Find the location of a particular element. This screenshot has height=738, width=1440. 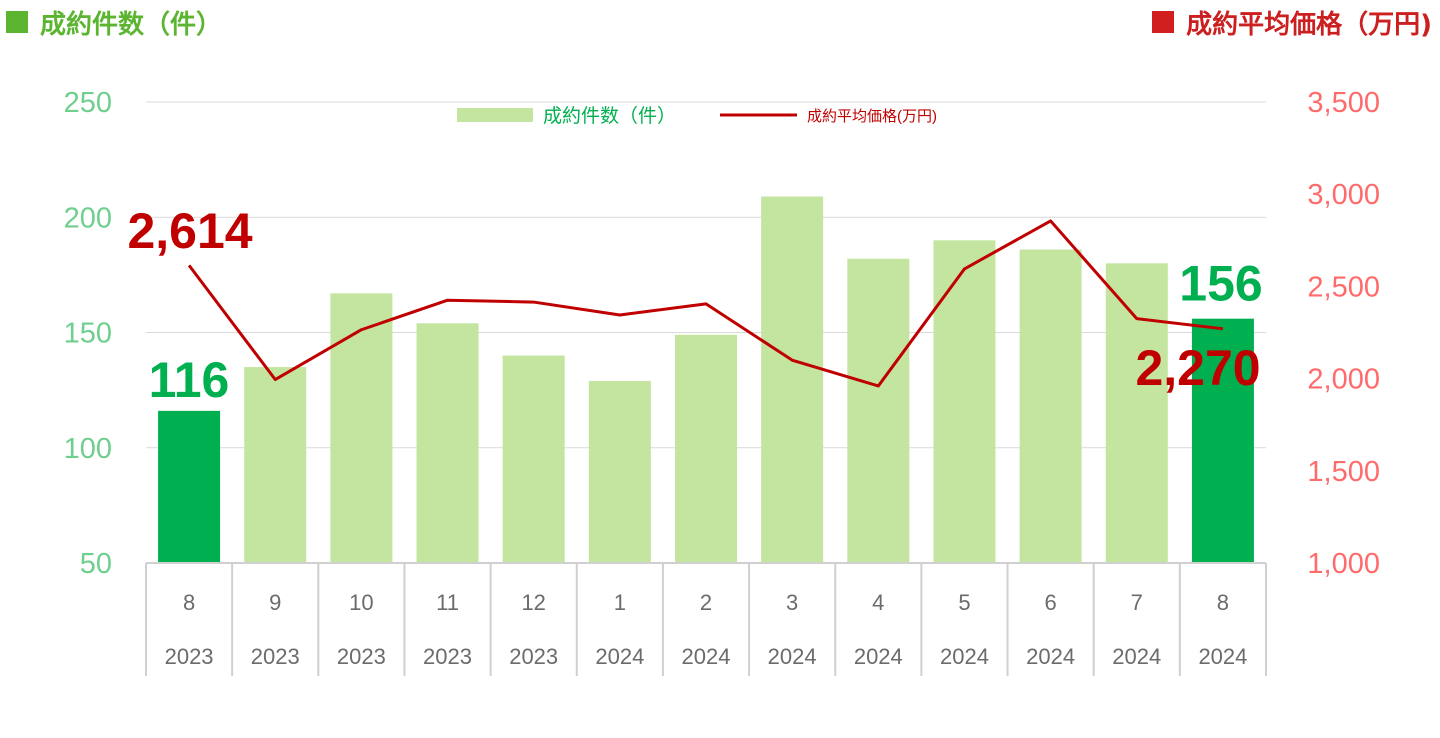

month-label: 5 is located at coordinates (964, 602).